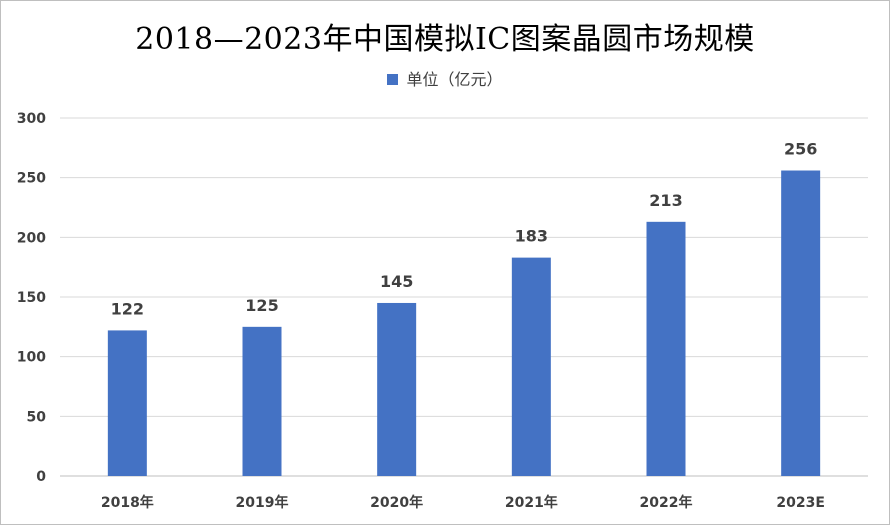  I want to click on data-label: 183, so click(531, 236).